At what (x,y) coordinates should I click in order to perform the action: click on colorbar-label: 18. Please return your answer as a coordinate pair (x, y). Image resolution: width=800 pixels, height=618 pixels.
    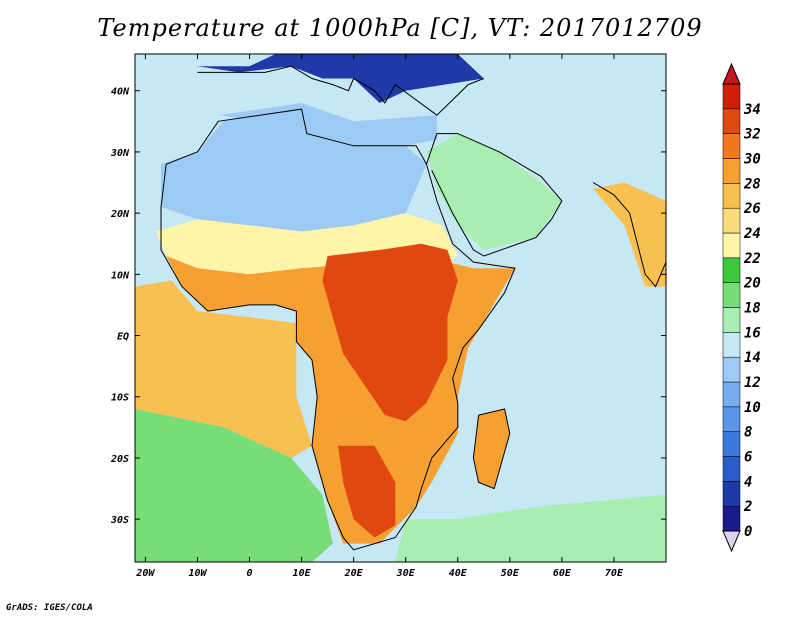
    Looking at the image, I should click on (752, 309).